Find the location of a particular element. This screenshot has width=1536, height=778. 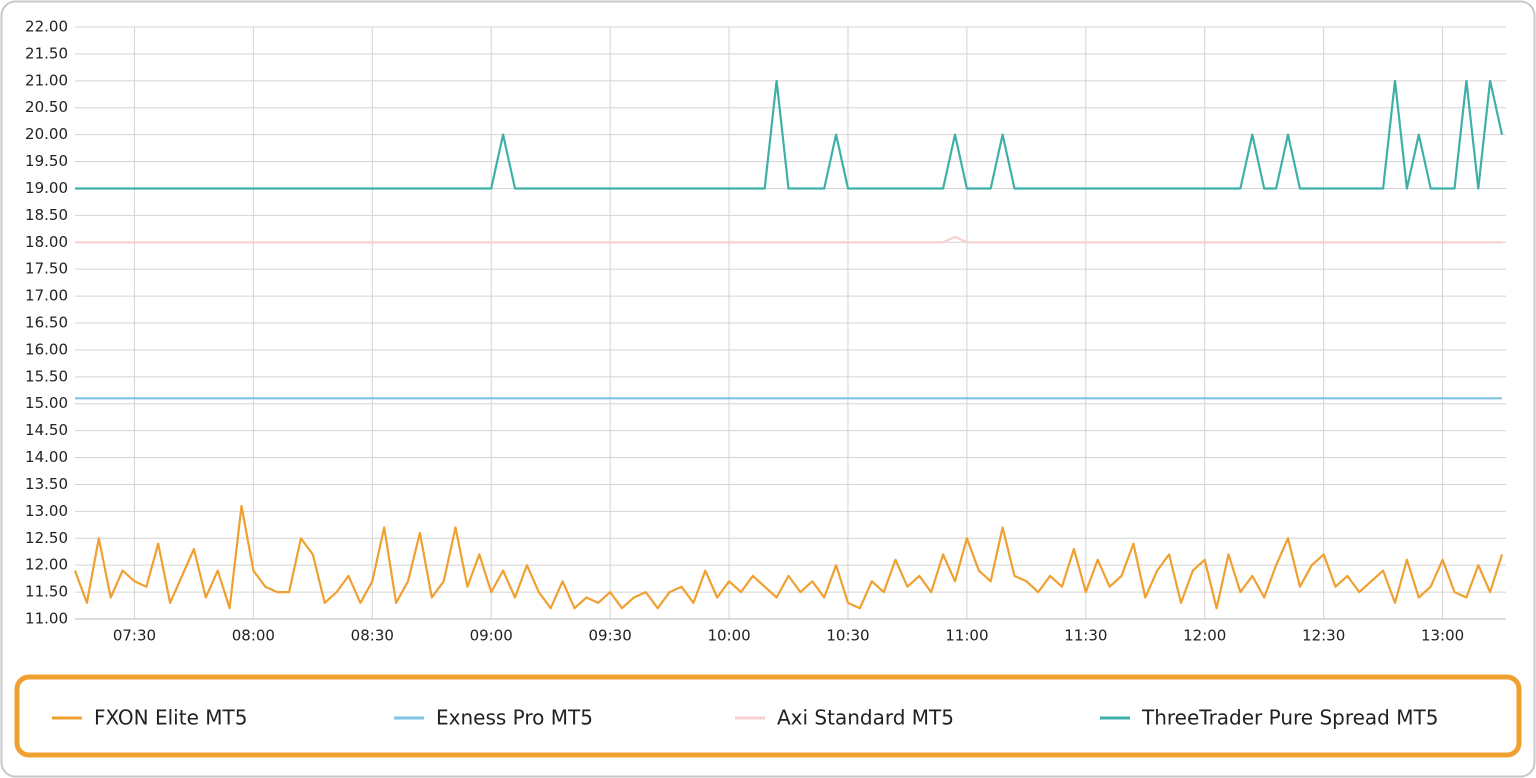

y-tick-label: 11.50 is located at coordinates (46, 592).